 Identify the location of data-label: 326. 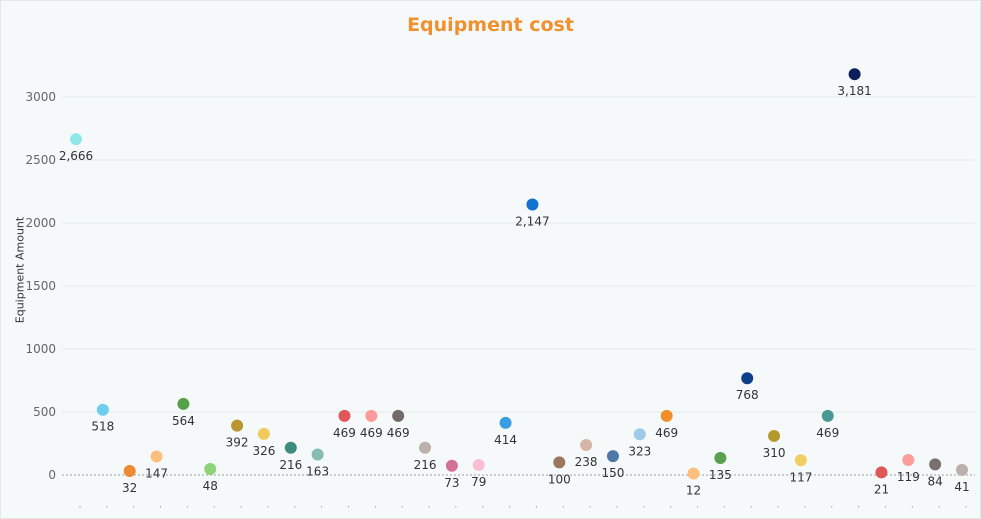
(263, 451).